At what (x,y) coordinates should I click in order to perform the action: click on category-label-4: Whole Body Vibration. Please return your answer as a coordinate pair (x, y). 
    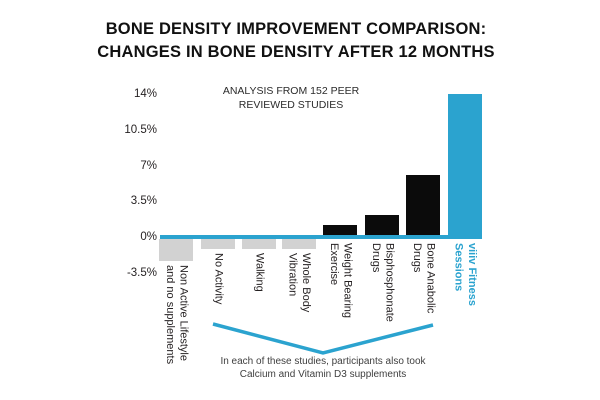
    Looking at the image, I should click on (299, 283).